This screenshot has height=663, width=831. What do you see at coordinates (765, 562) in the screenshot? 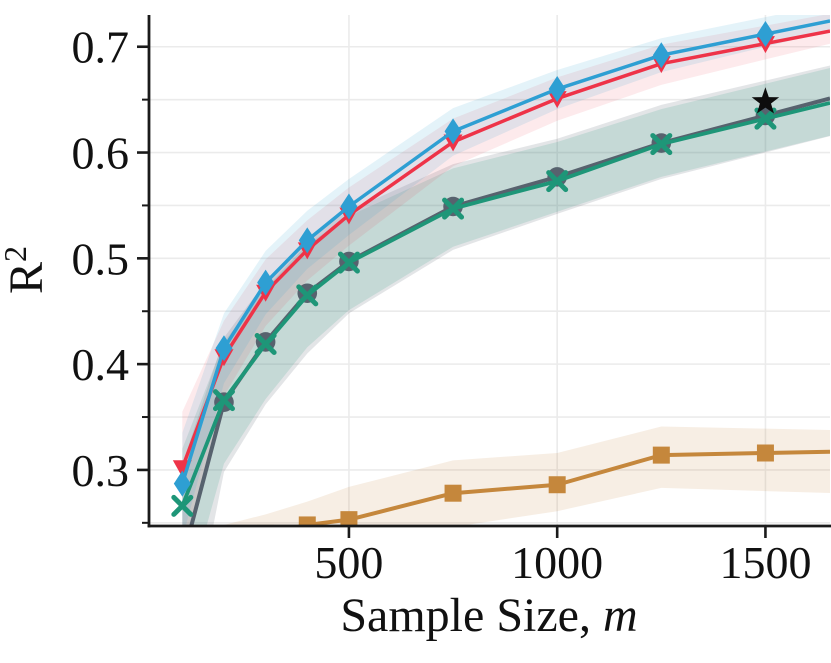
I see `x-tick-label-1500: 1500` at bounding box center [765, 562].